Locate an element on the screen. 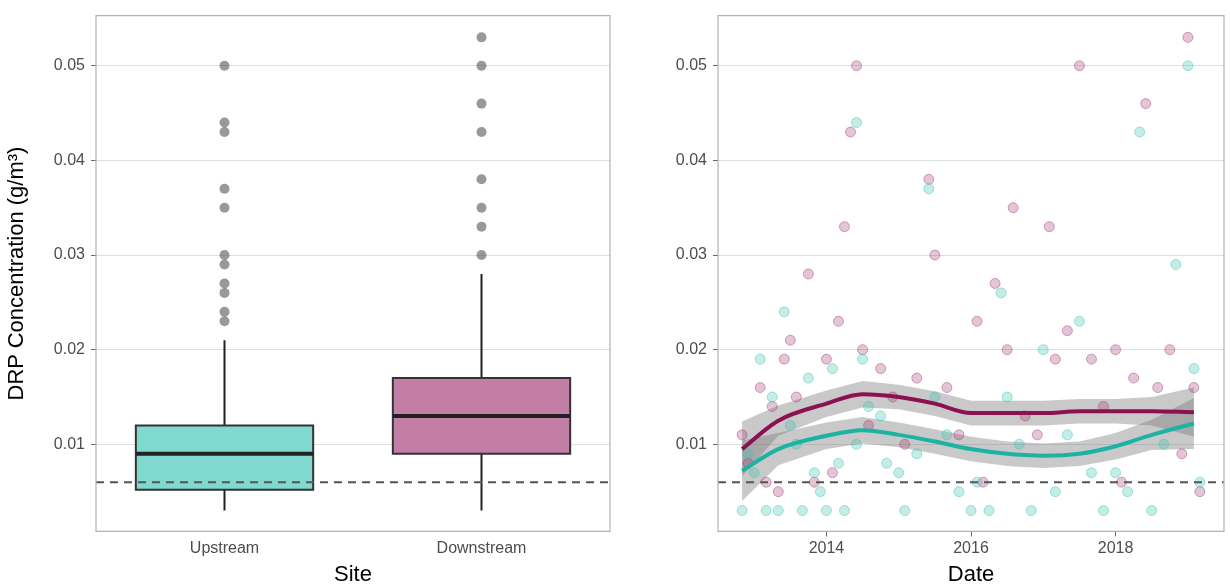 The width and height of the screenshot is (1230, 588). x-tick-label: Downstream is located at coordinates (481, 548).